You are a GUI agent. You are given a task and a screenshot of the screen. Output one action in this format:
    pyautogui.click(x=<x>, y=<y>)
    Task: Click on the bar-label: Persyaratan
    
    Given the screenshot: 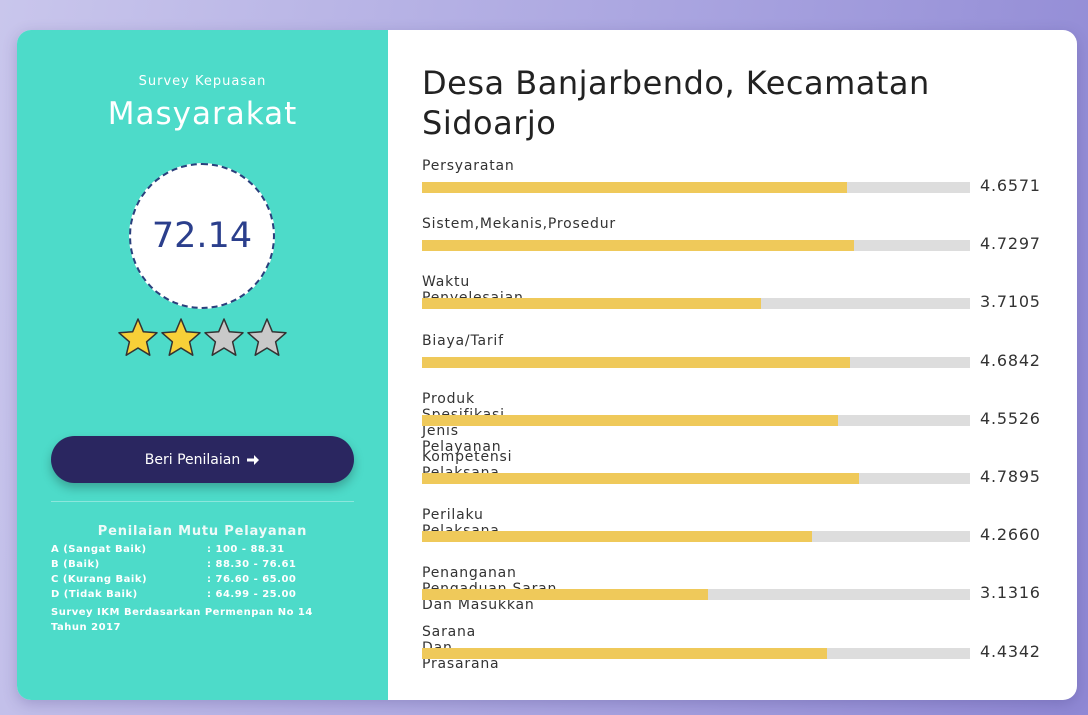 What is the action you would take?
    pyautogui.click(x=468, y=166)
    